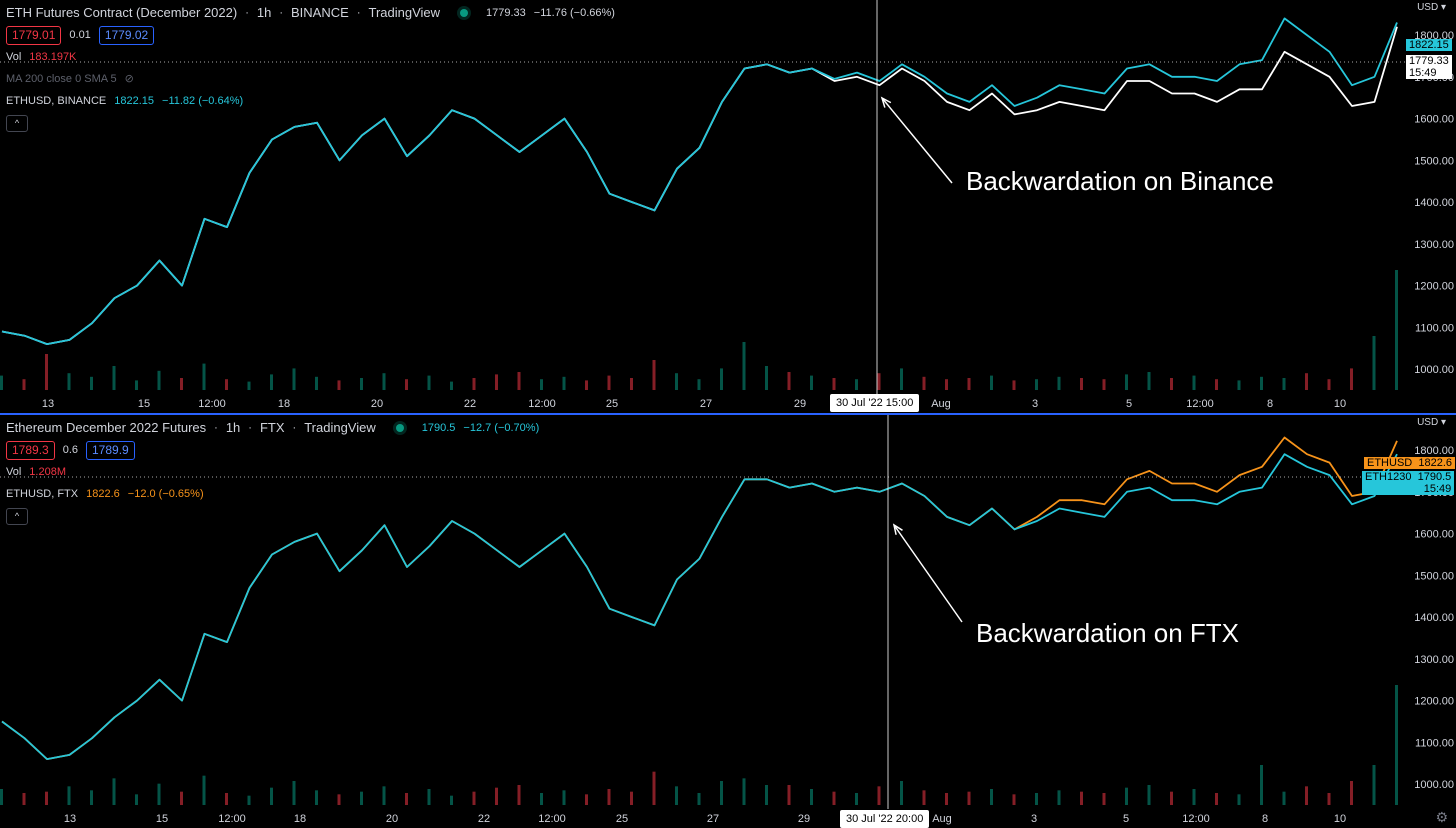 The width and height of the screenshot is (1456, 828). I want to click on market-status-icon, so click(464, 13).